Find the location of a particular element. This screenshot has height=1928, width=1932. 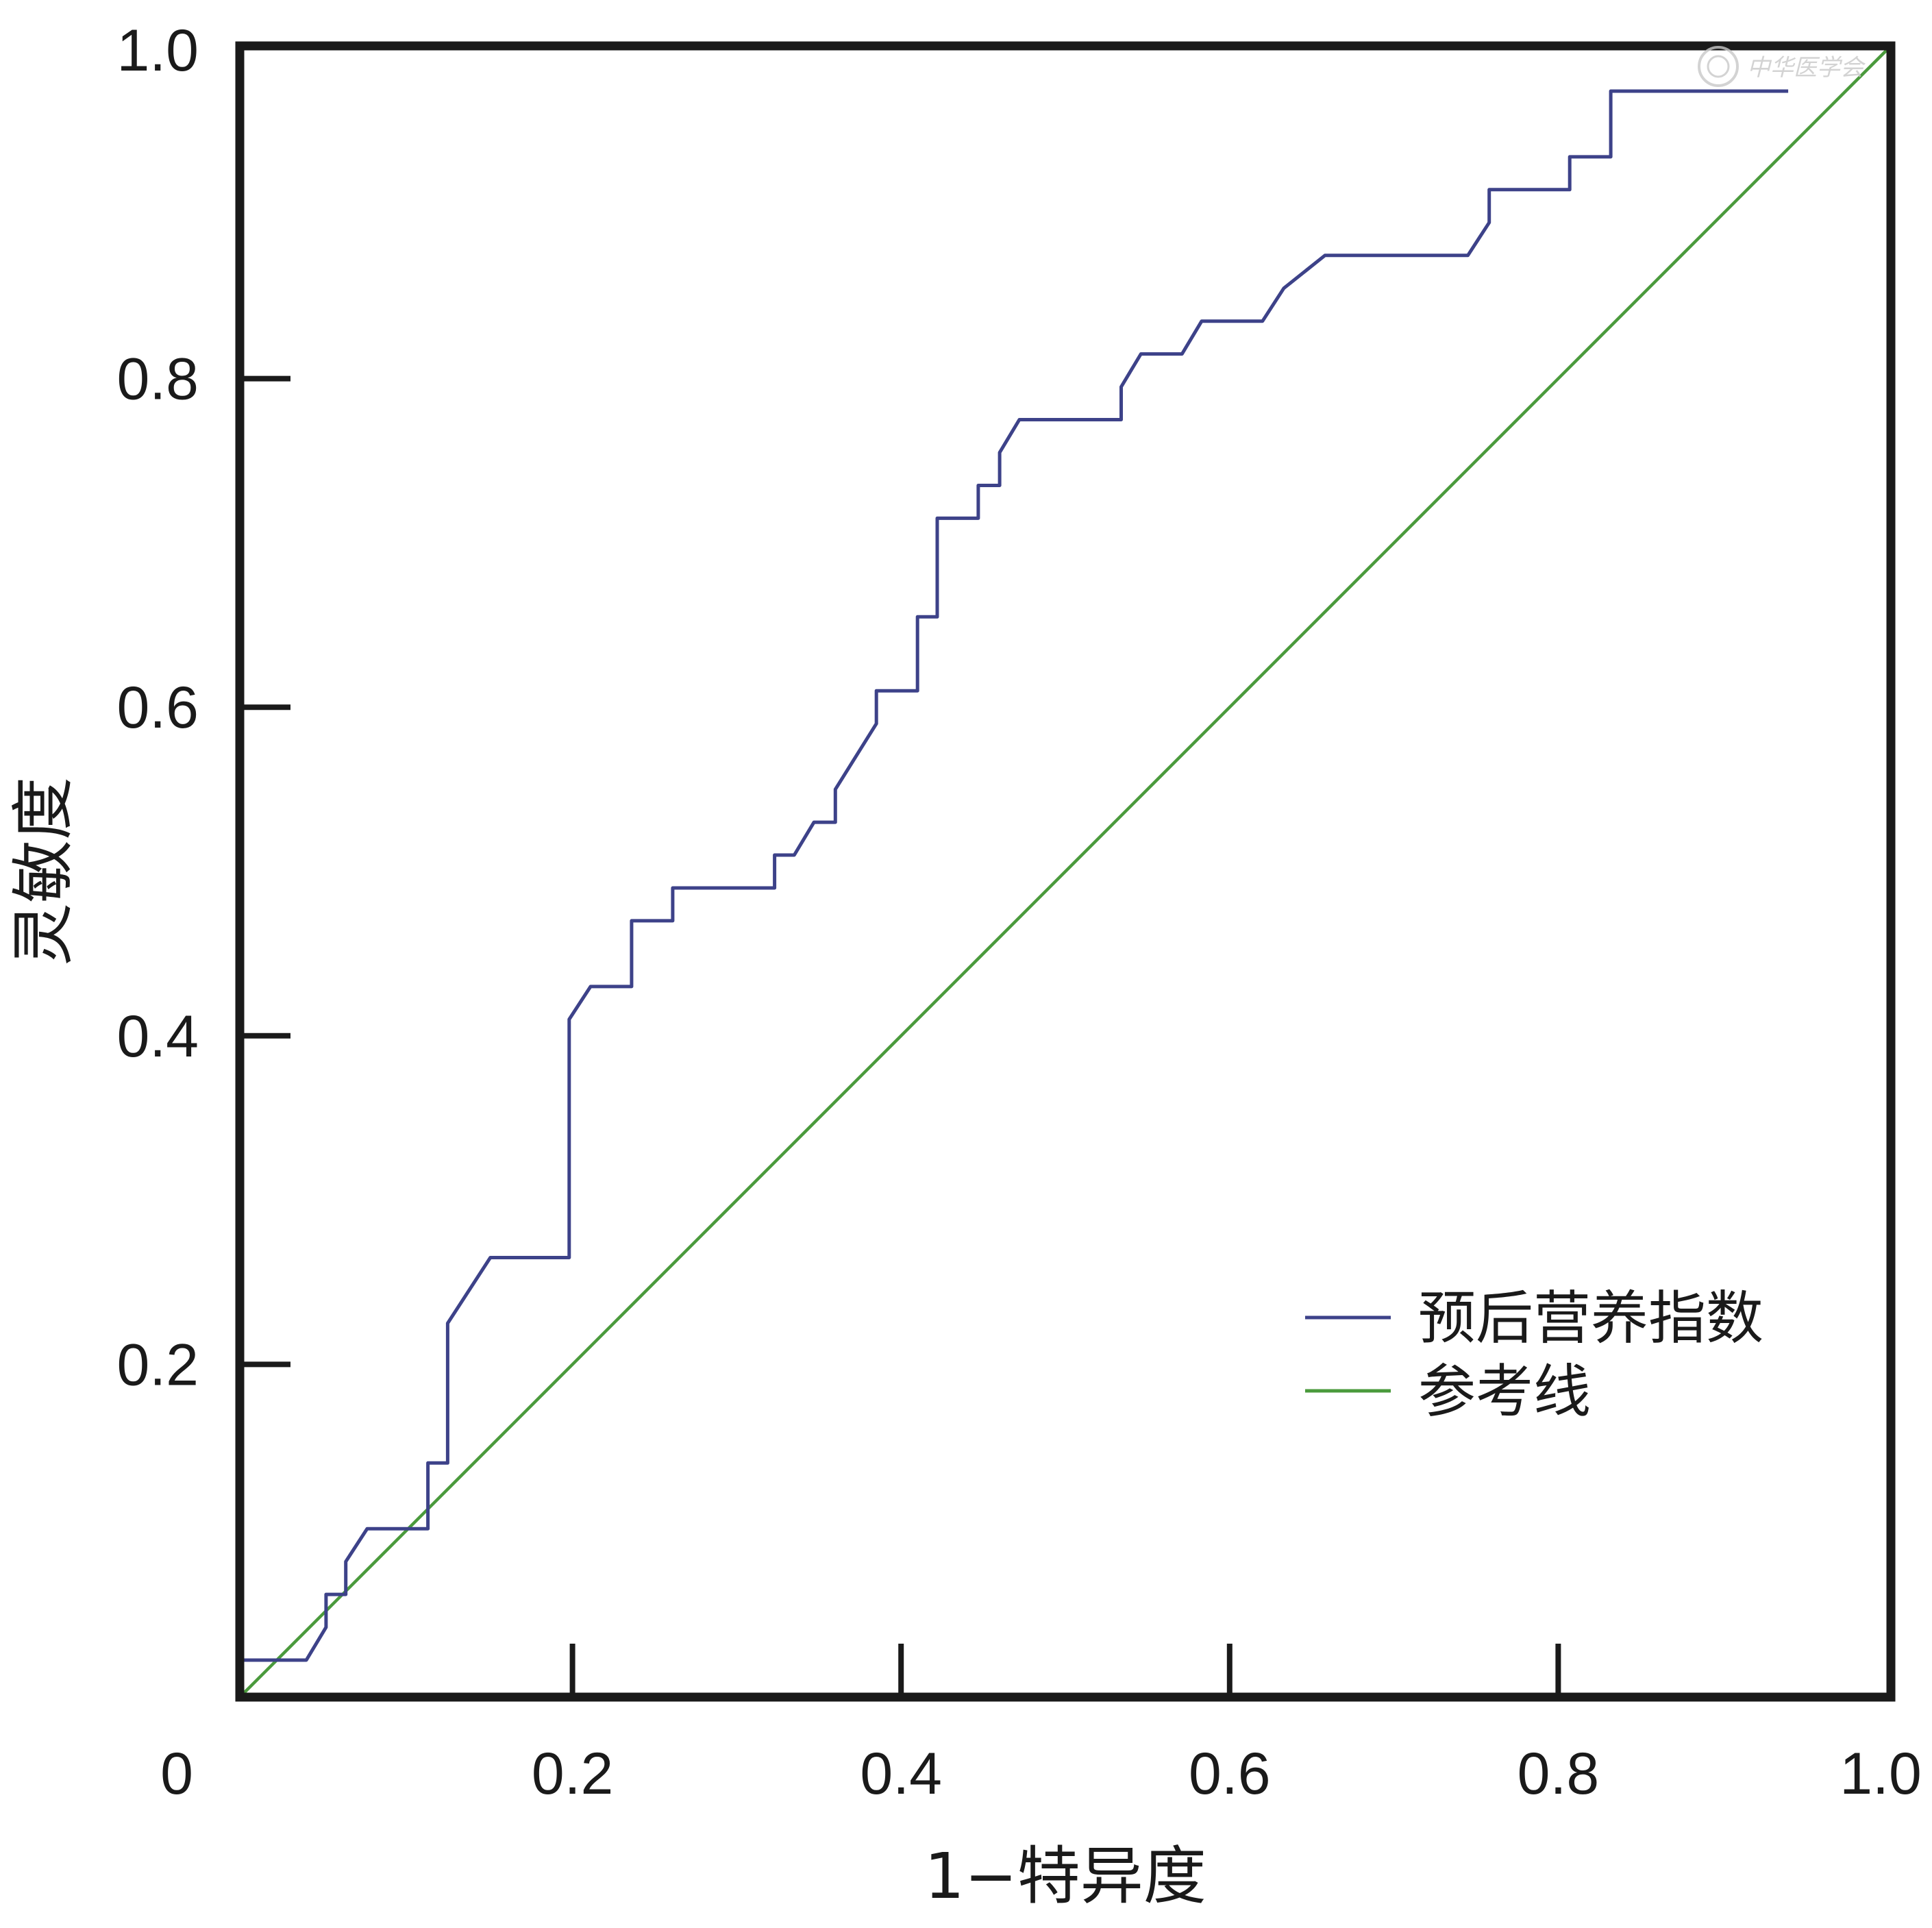

y-tick-label-0.8: 0.8 is located at coordinates (157, 379).